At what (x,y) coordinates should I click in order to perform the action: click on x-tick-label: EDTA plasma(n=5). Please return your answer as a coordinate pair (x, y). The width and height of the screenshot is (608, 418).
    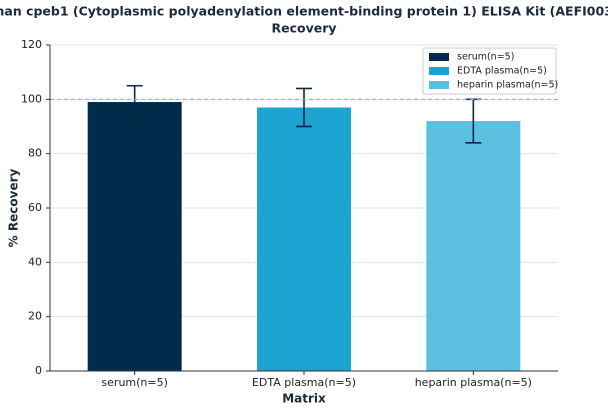
    Looking at the image, I should click on (304, 382).